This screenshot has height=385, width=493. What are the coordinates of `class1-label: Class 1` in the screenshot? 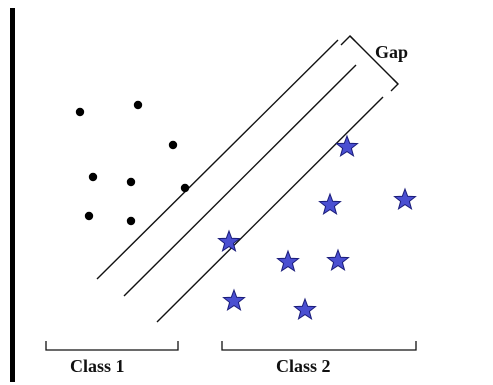 It's located at (97, 366).